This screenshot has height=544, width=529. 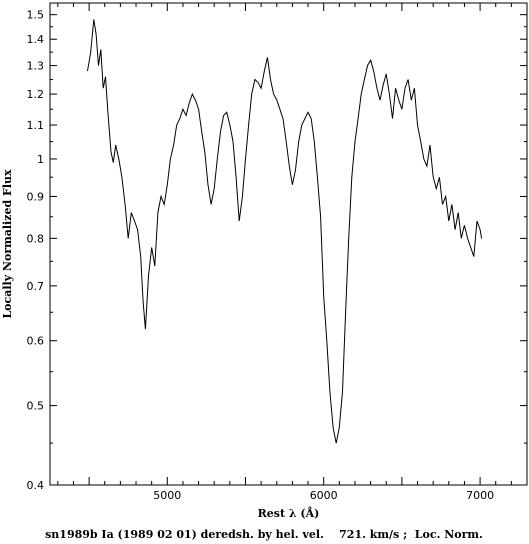 I want to click on x-axis-title: Rest λ (Å), so click(x=289, y=513).